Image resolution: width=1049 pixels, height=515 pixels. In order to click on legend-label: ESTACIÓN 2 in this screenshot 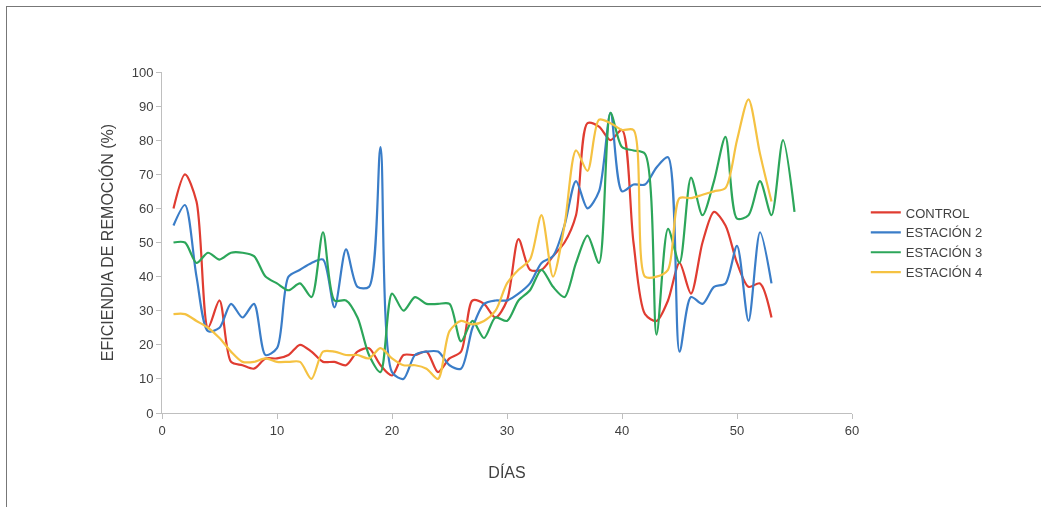, I will do `click(944, 233)`.